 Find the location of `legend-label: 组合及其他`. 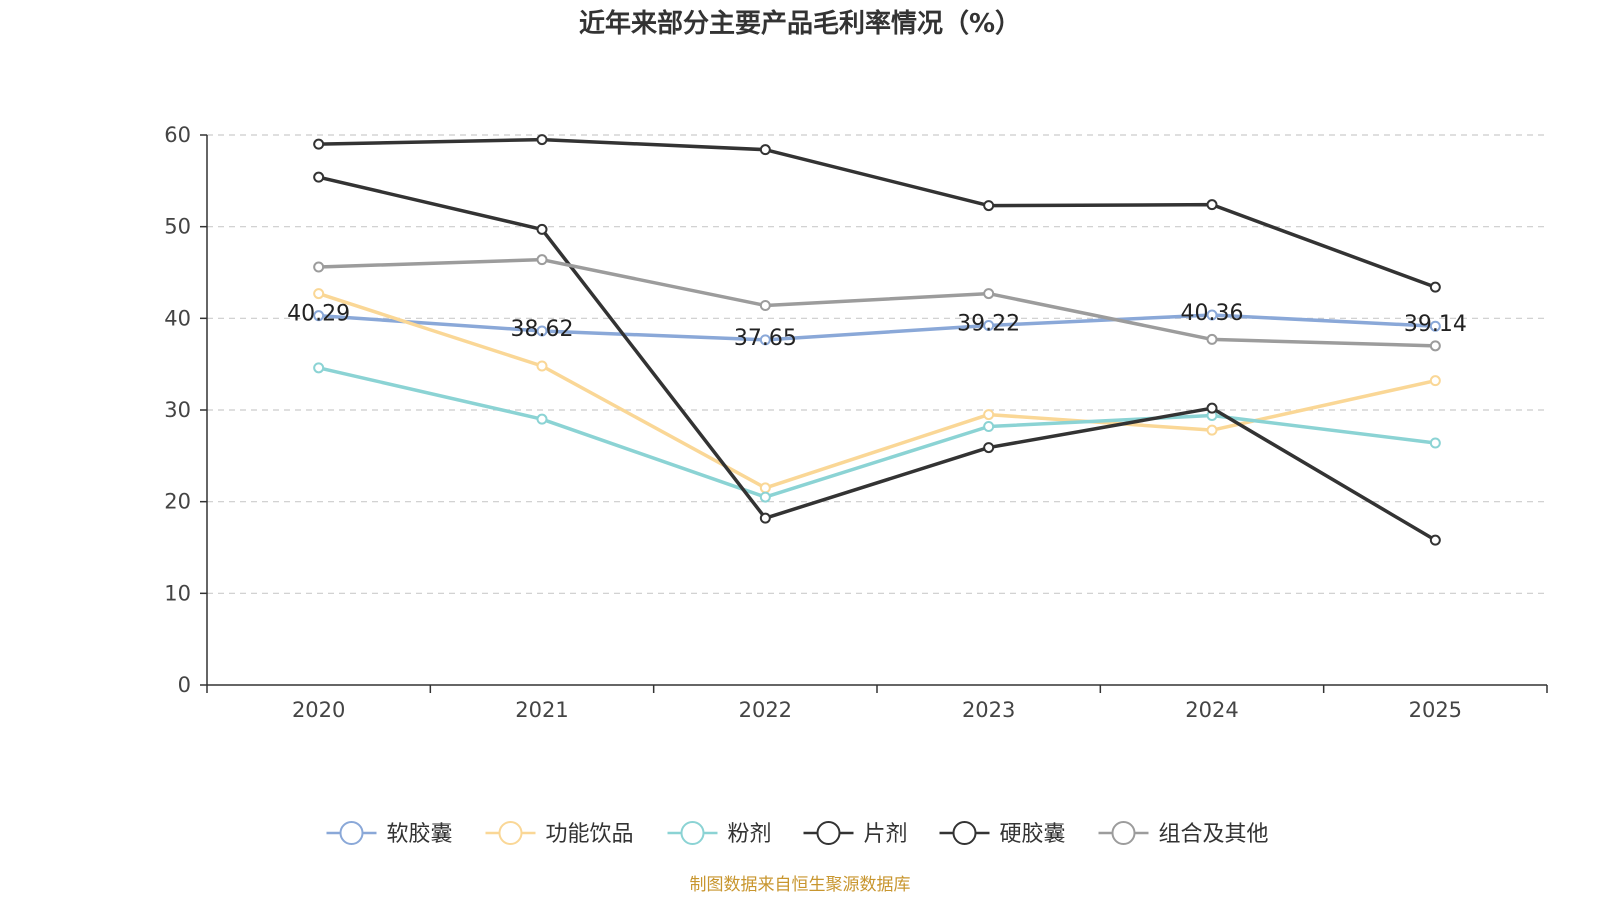

legend-label: 组合及其他 is located at coordinates (1214, 834).